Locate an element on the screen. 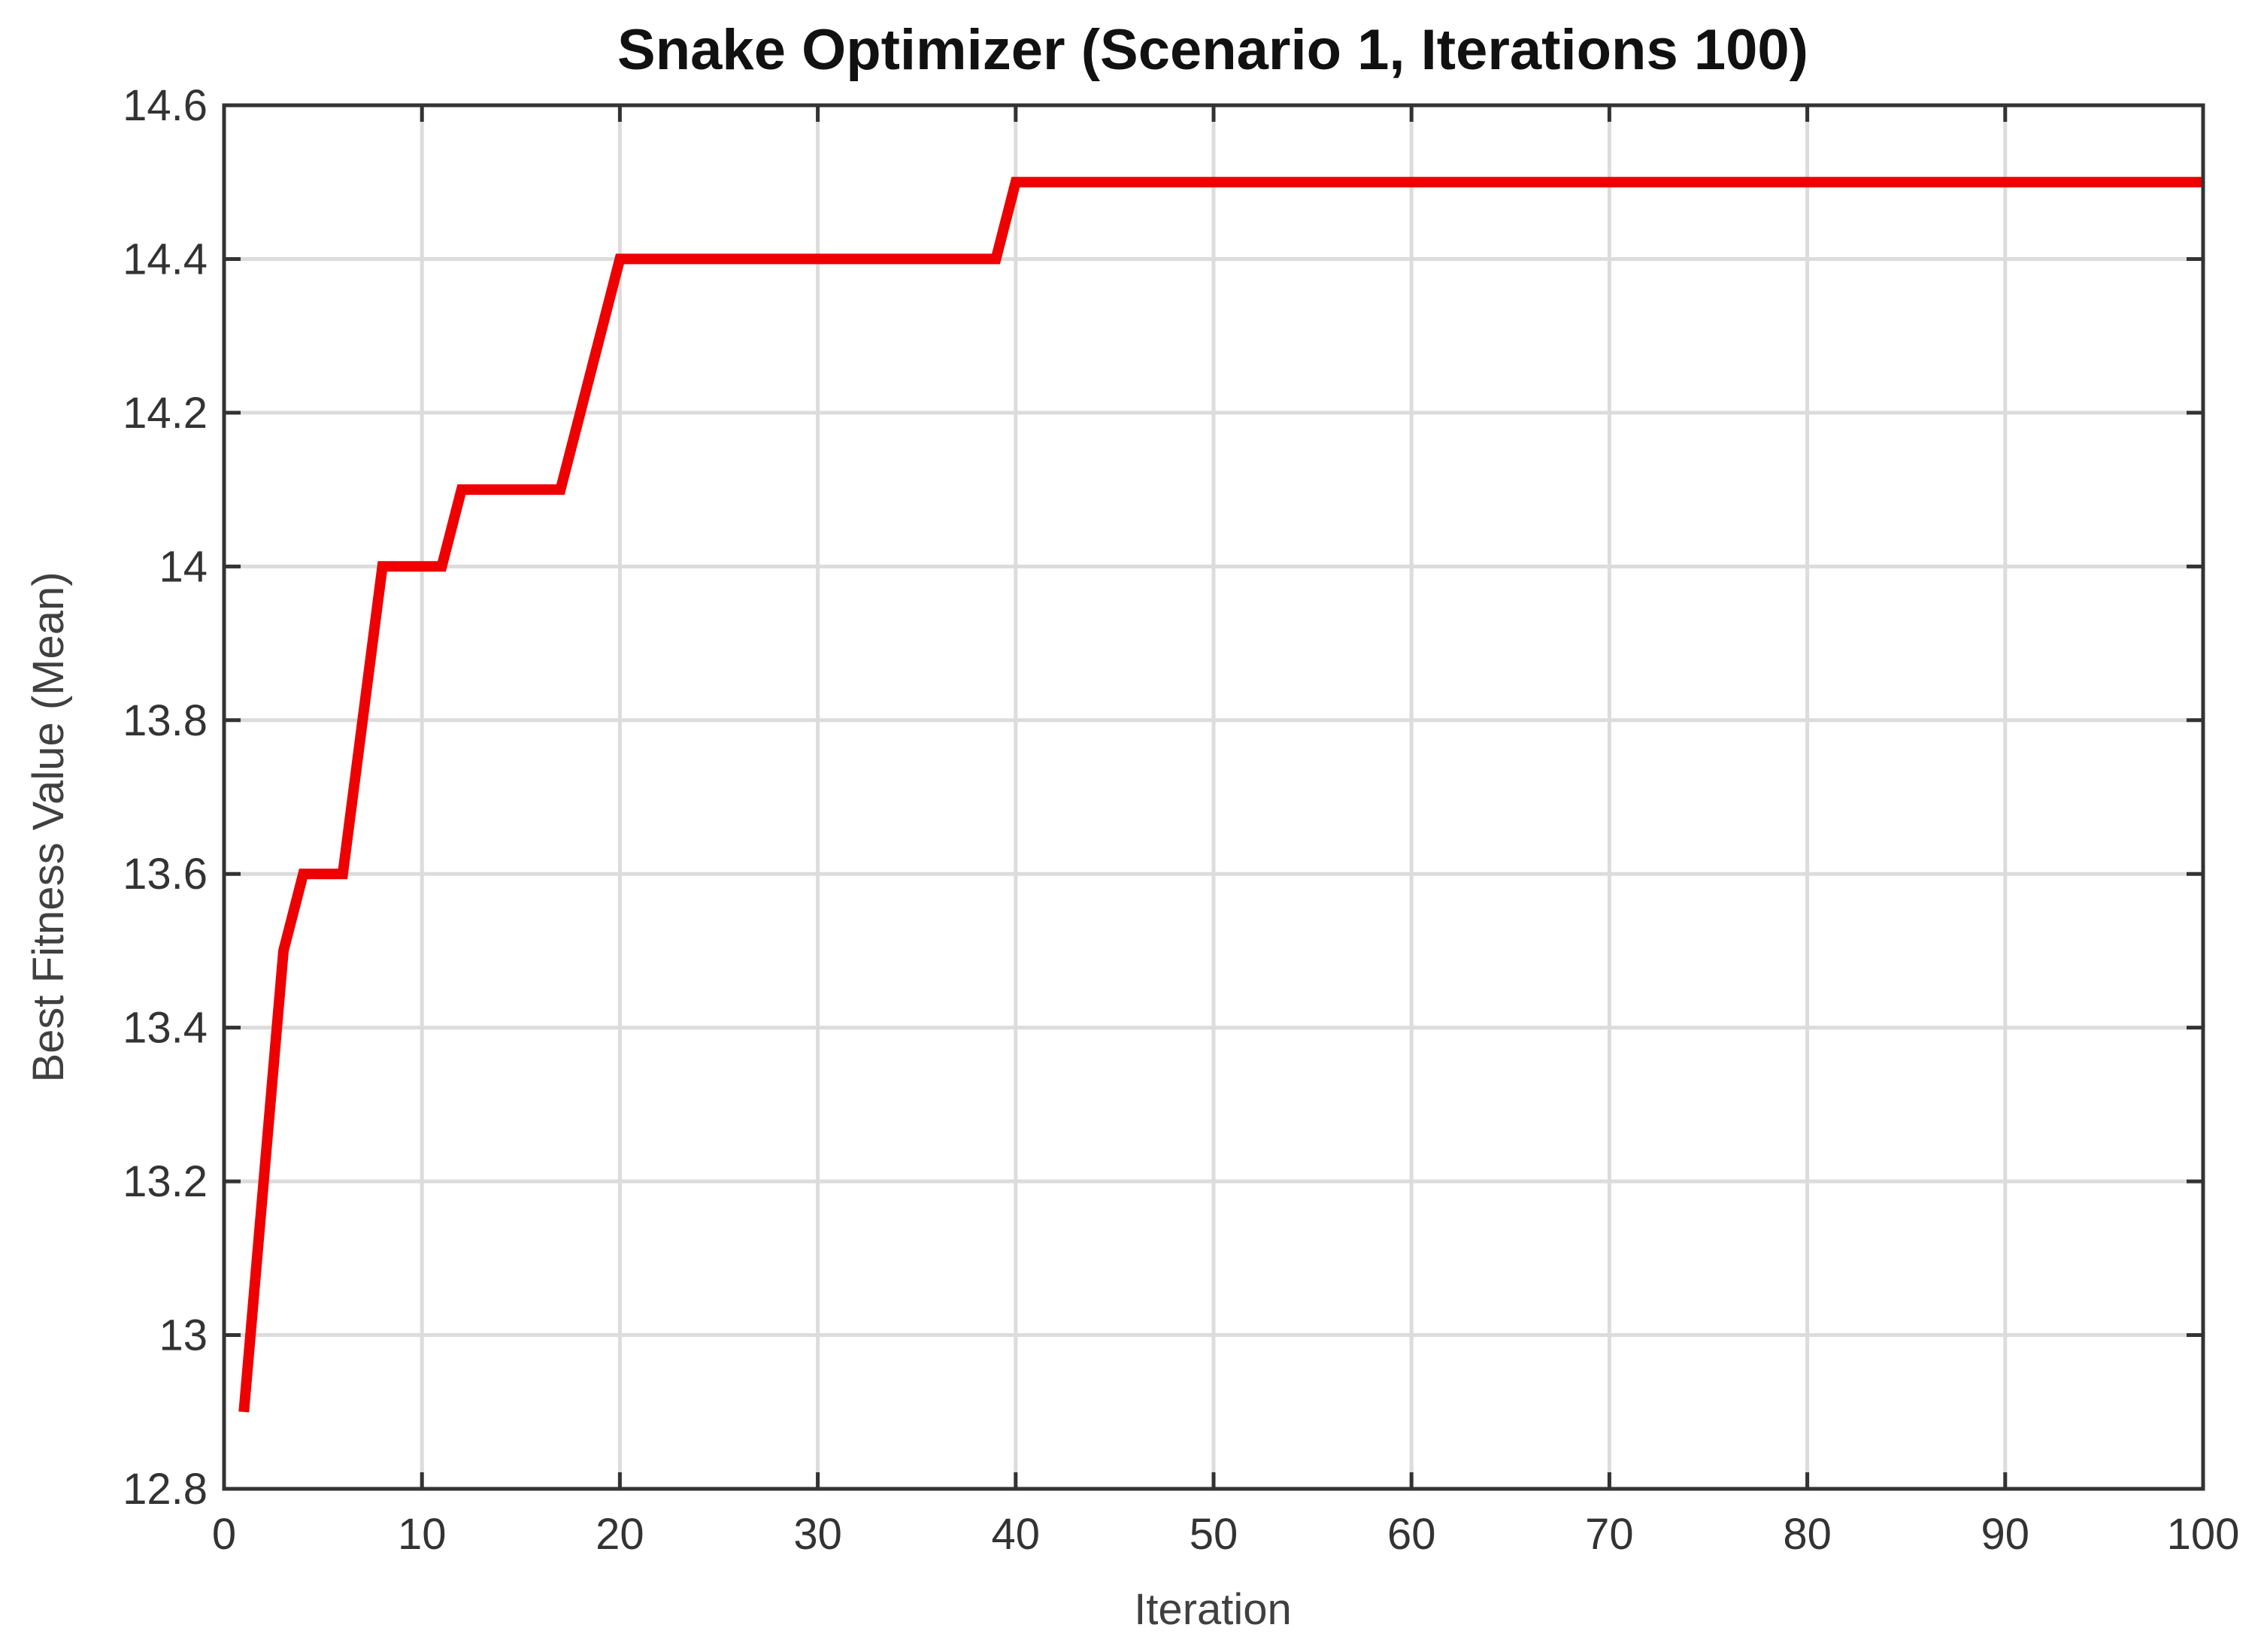  x-tick-label: 10 is located at coordinates (422, 1534).